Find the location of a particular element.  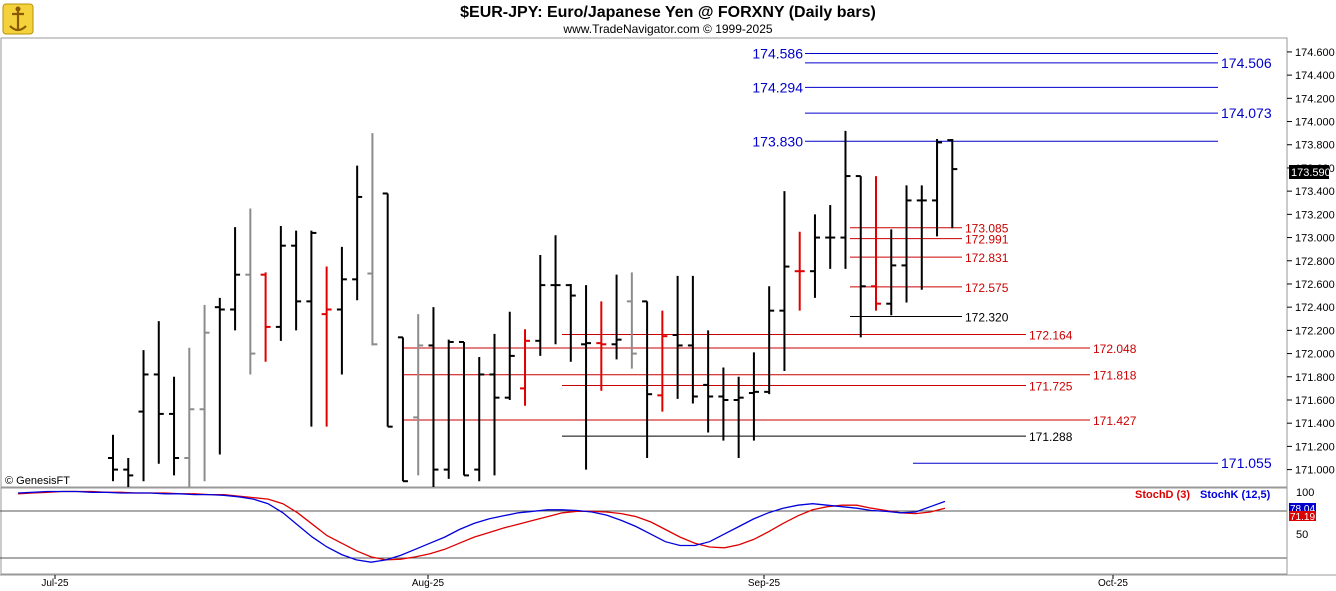

stochd-readout: 71.19 is located at coordinates (1302, 517).